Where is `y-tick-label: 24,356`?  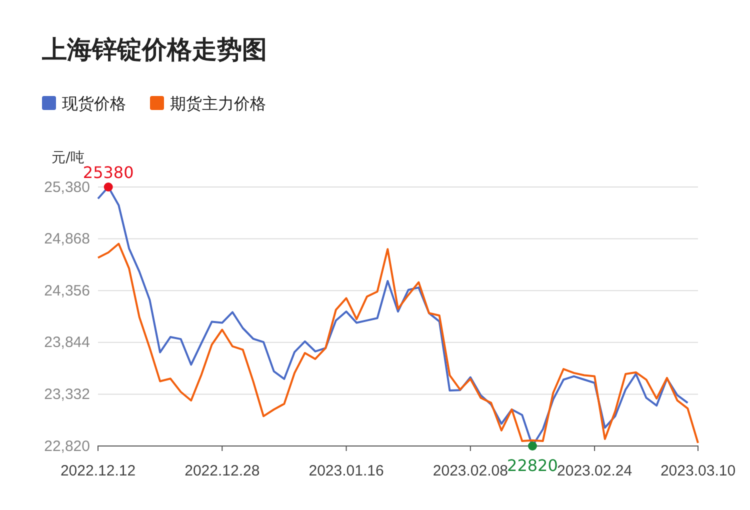 y-tick-label: 24,356 is located at coordinates (67, 291).